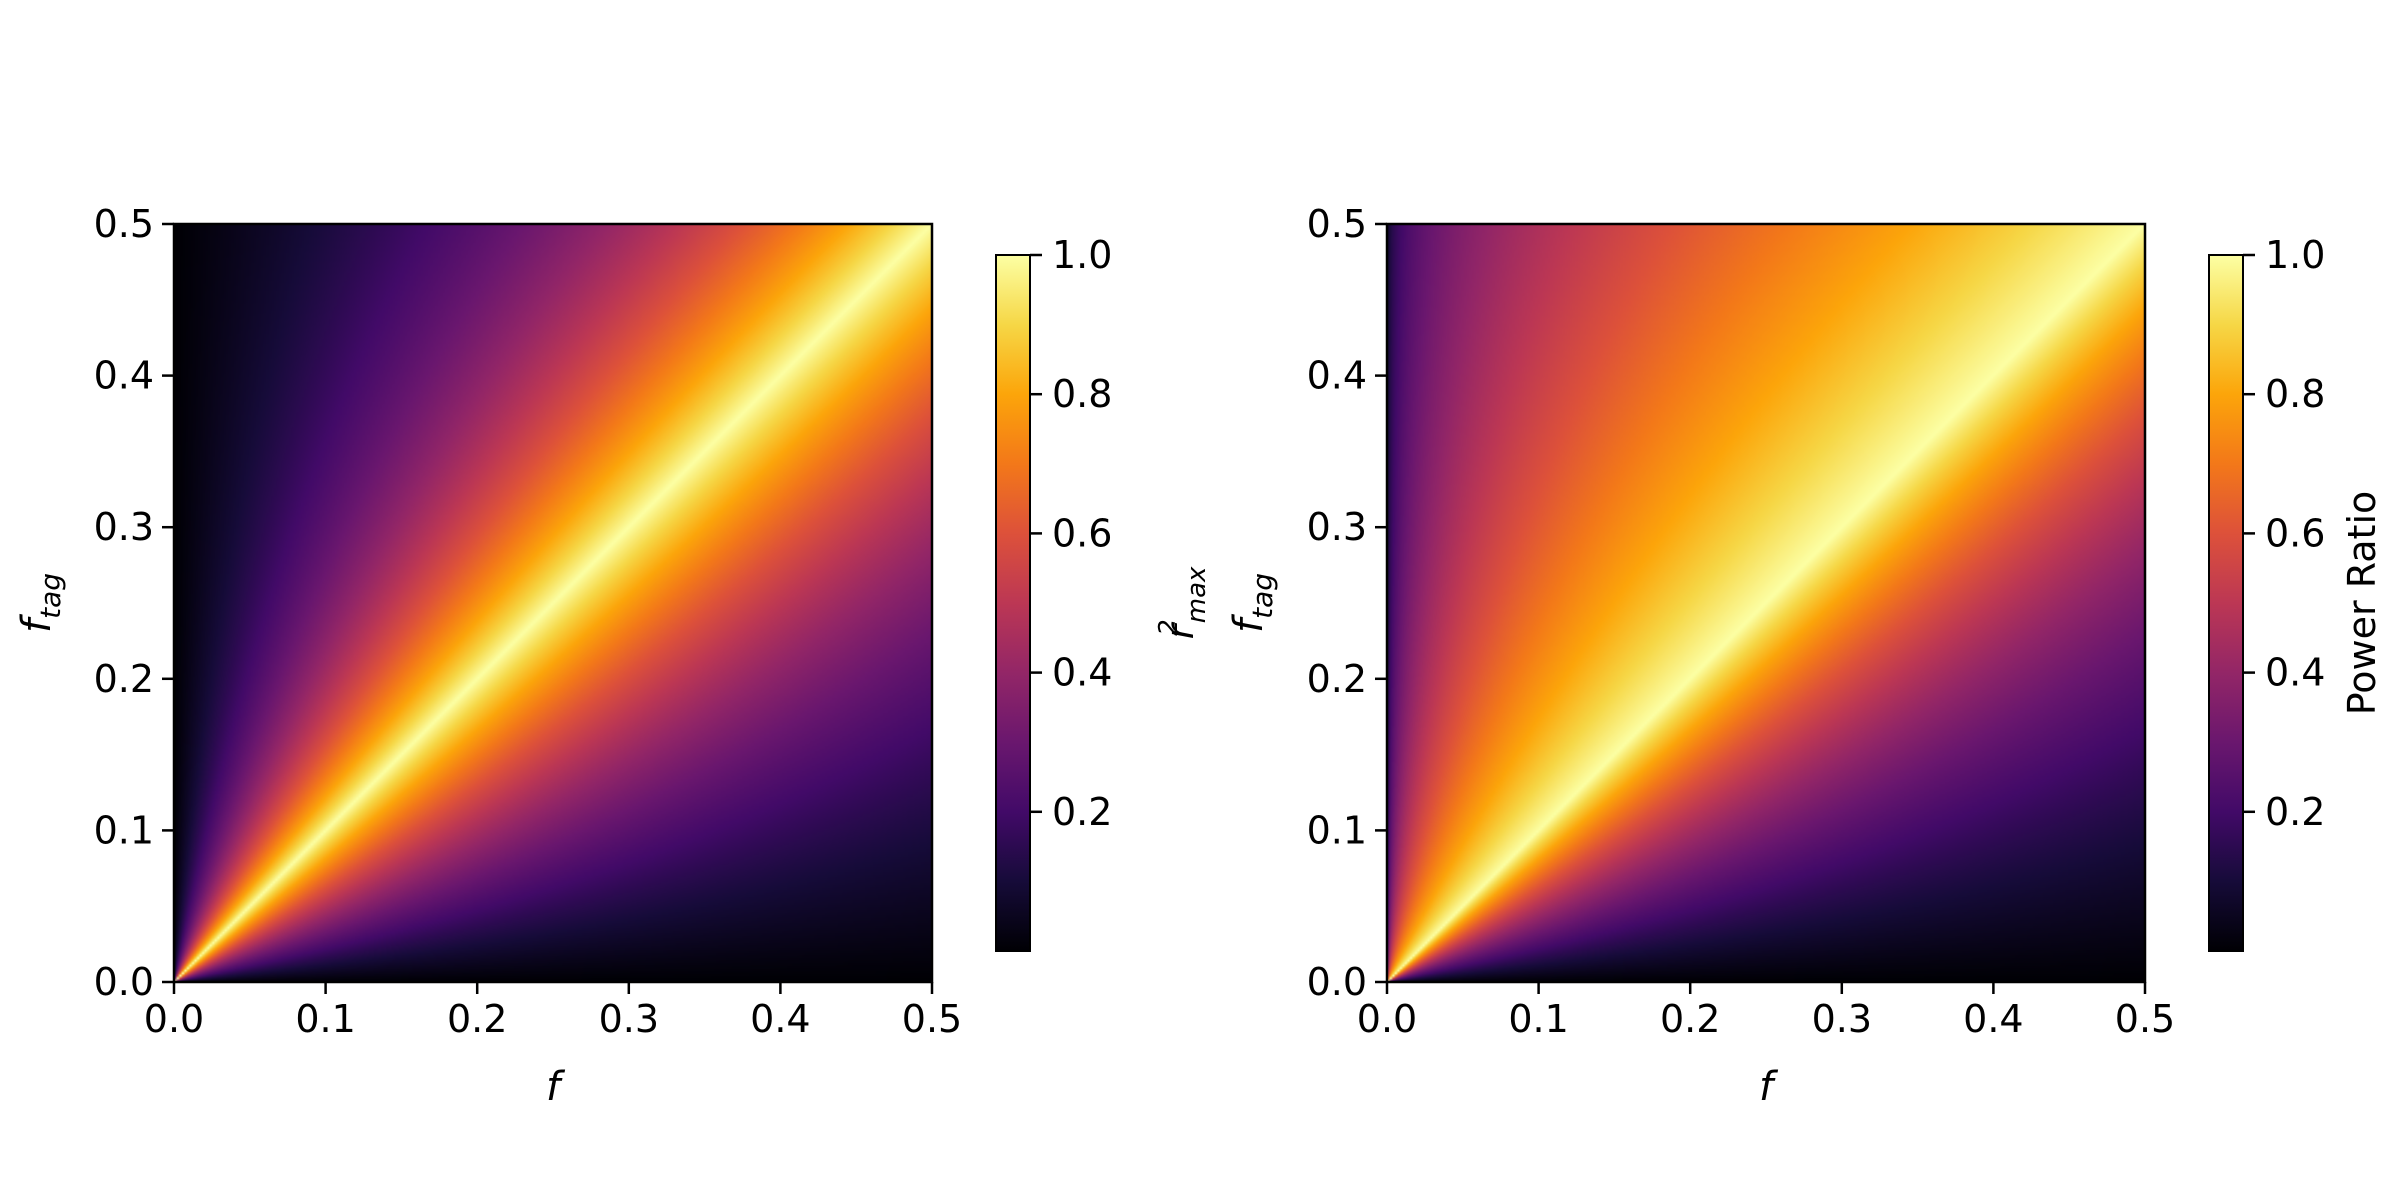  Describe the element at coordinates (1183, 602) in the screenshot. I see `colorbar-label-1: r2max` at that location.